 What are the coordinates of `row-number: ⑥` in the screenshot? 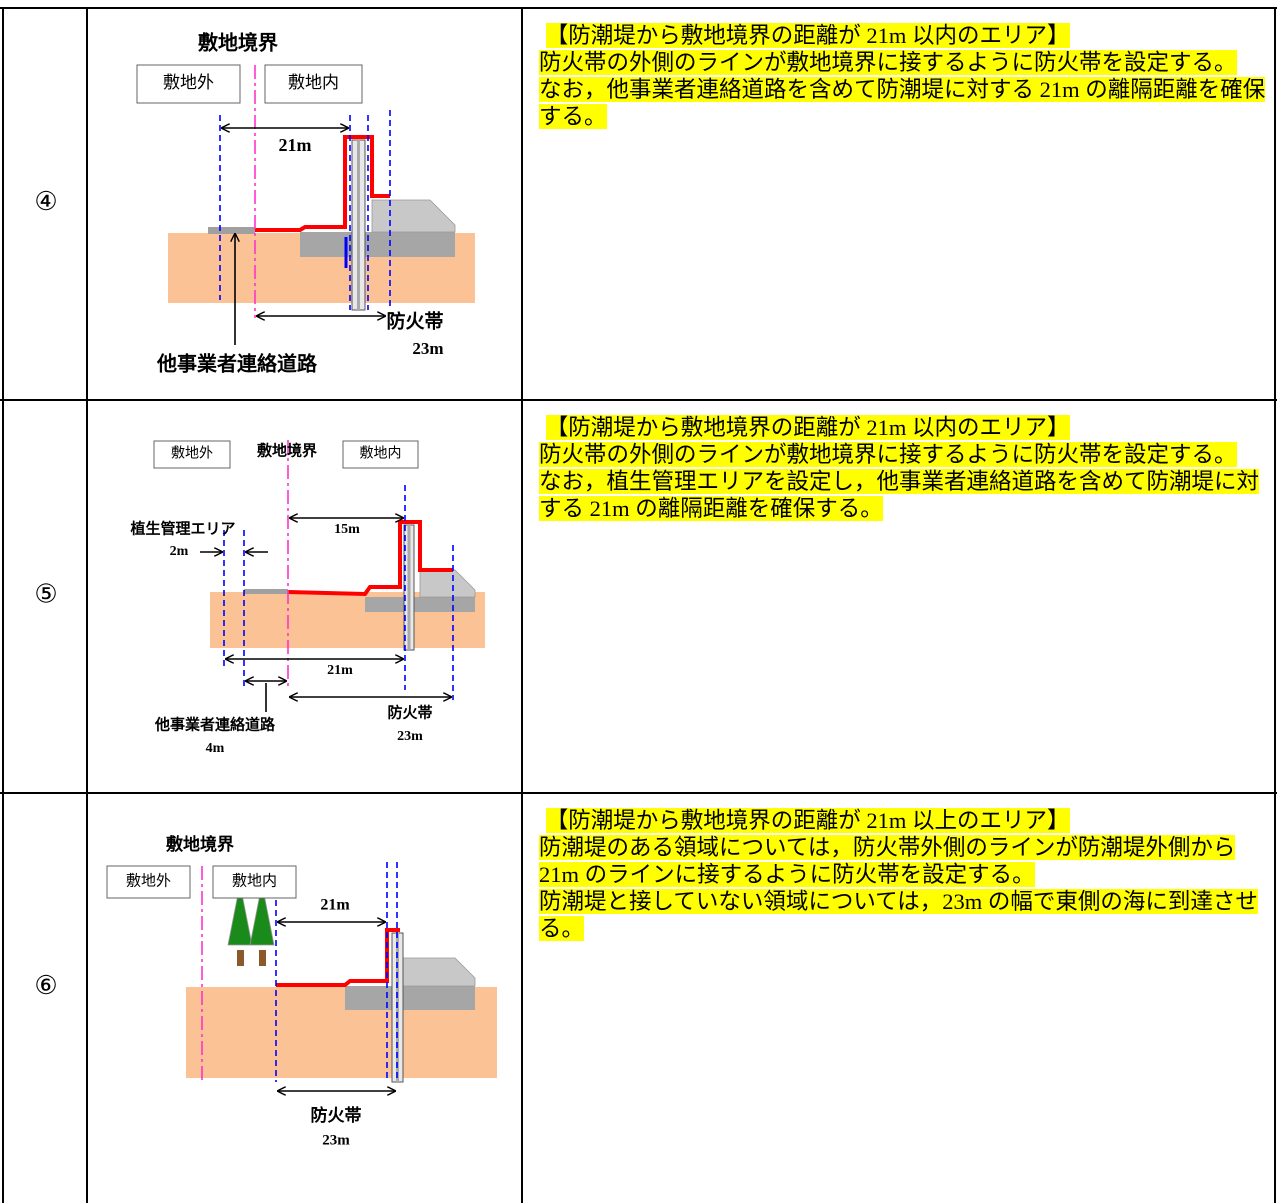 It's located at (45, 985).